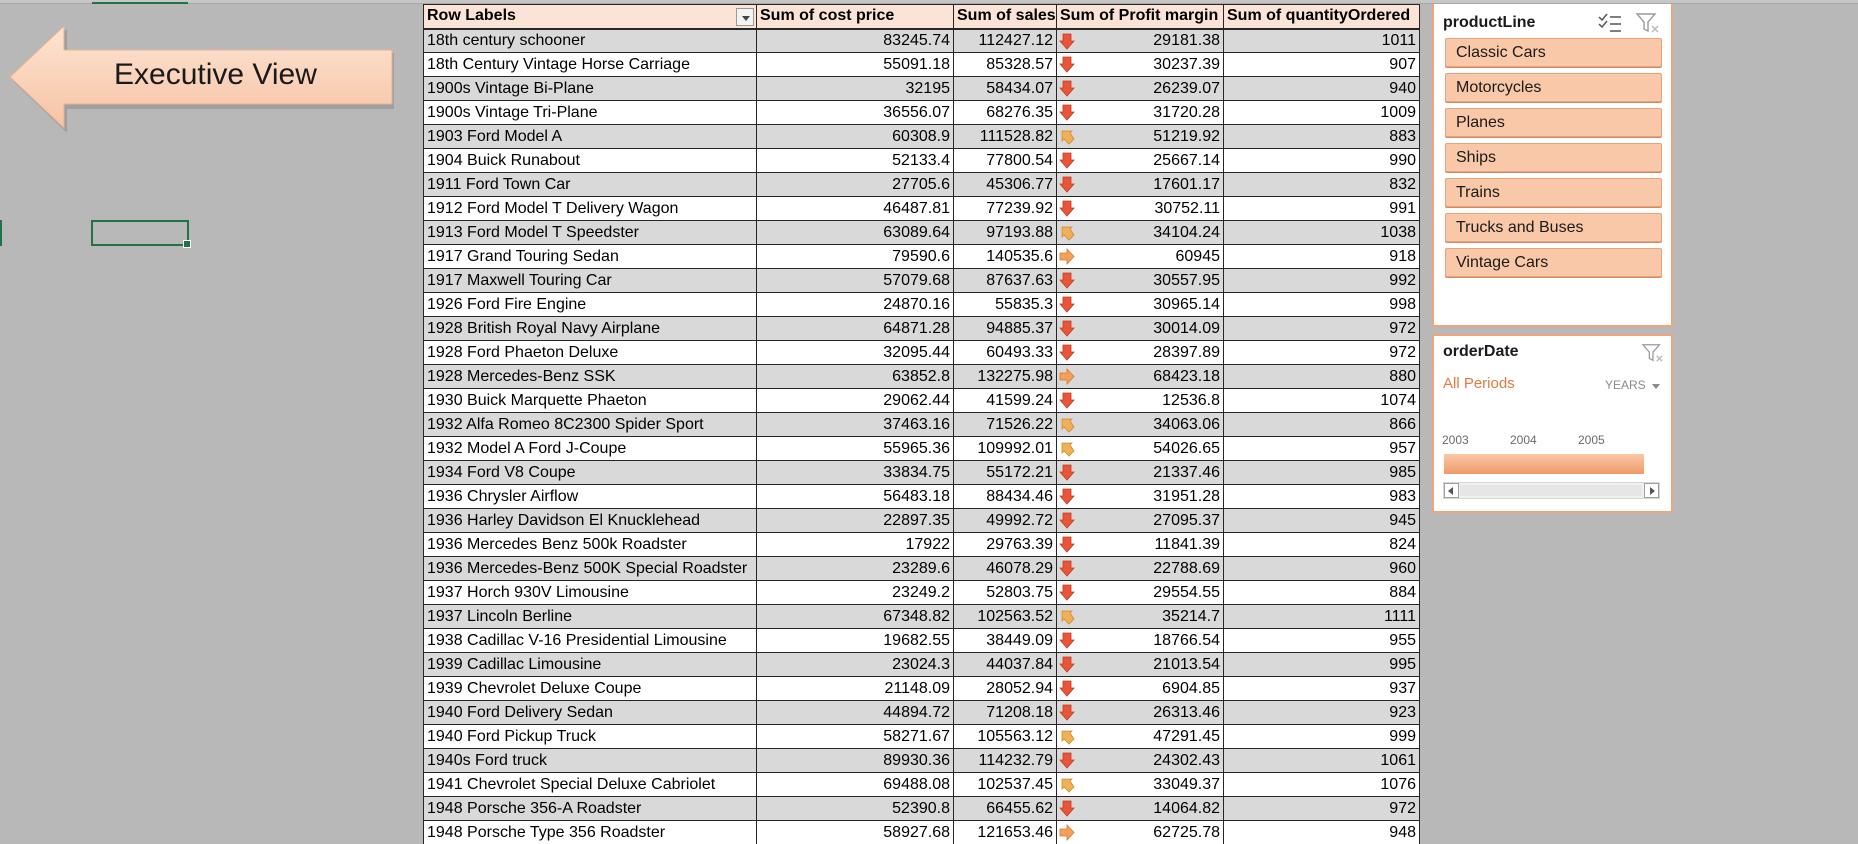  What do you see at coordinates (1140, 184) in the screenshot?
I see `profit-cell: 17601.17` at bounding box center [1140, 184].